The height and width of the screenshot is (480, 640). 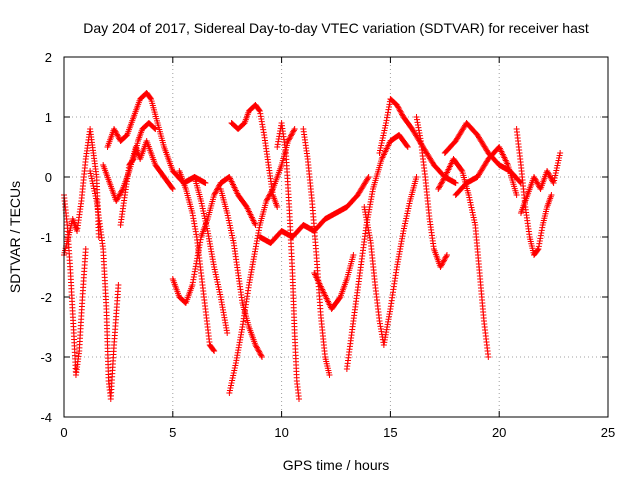 I want to click on series-prn-c, so click(x=104, y=285).